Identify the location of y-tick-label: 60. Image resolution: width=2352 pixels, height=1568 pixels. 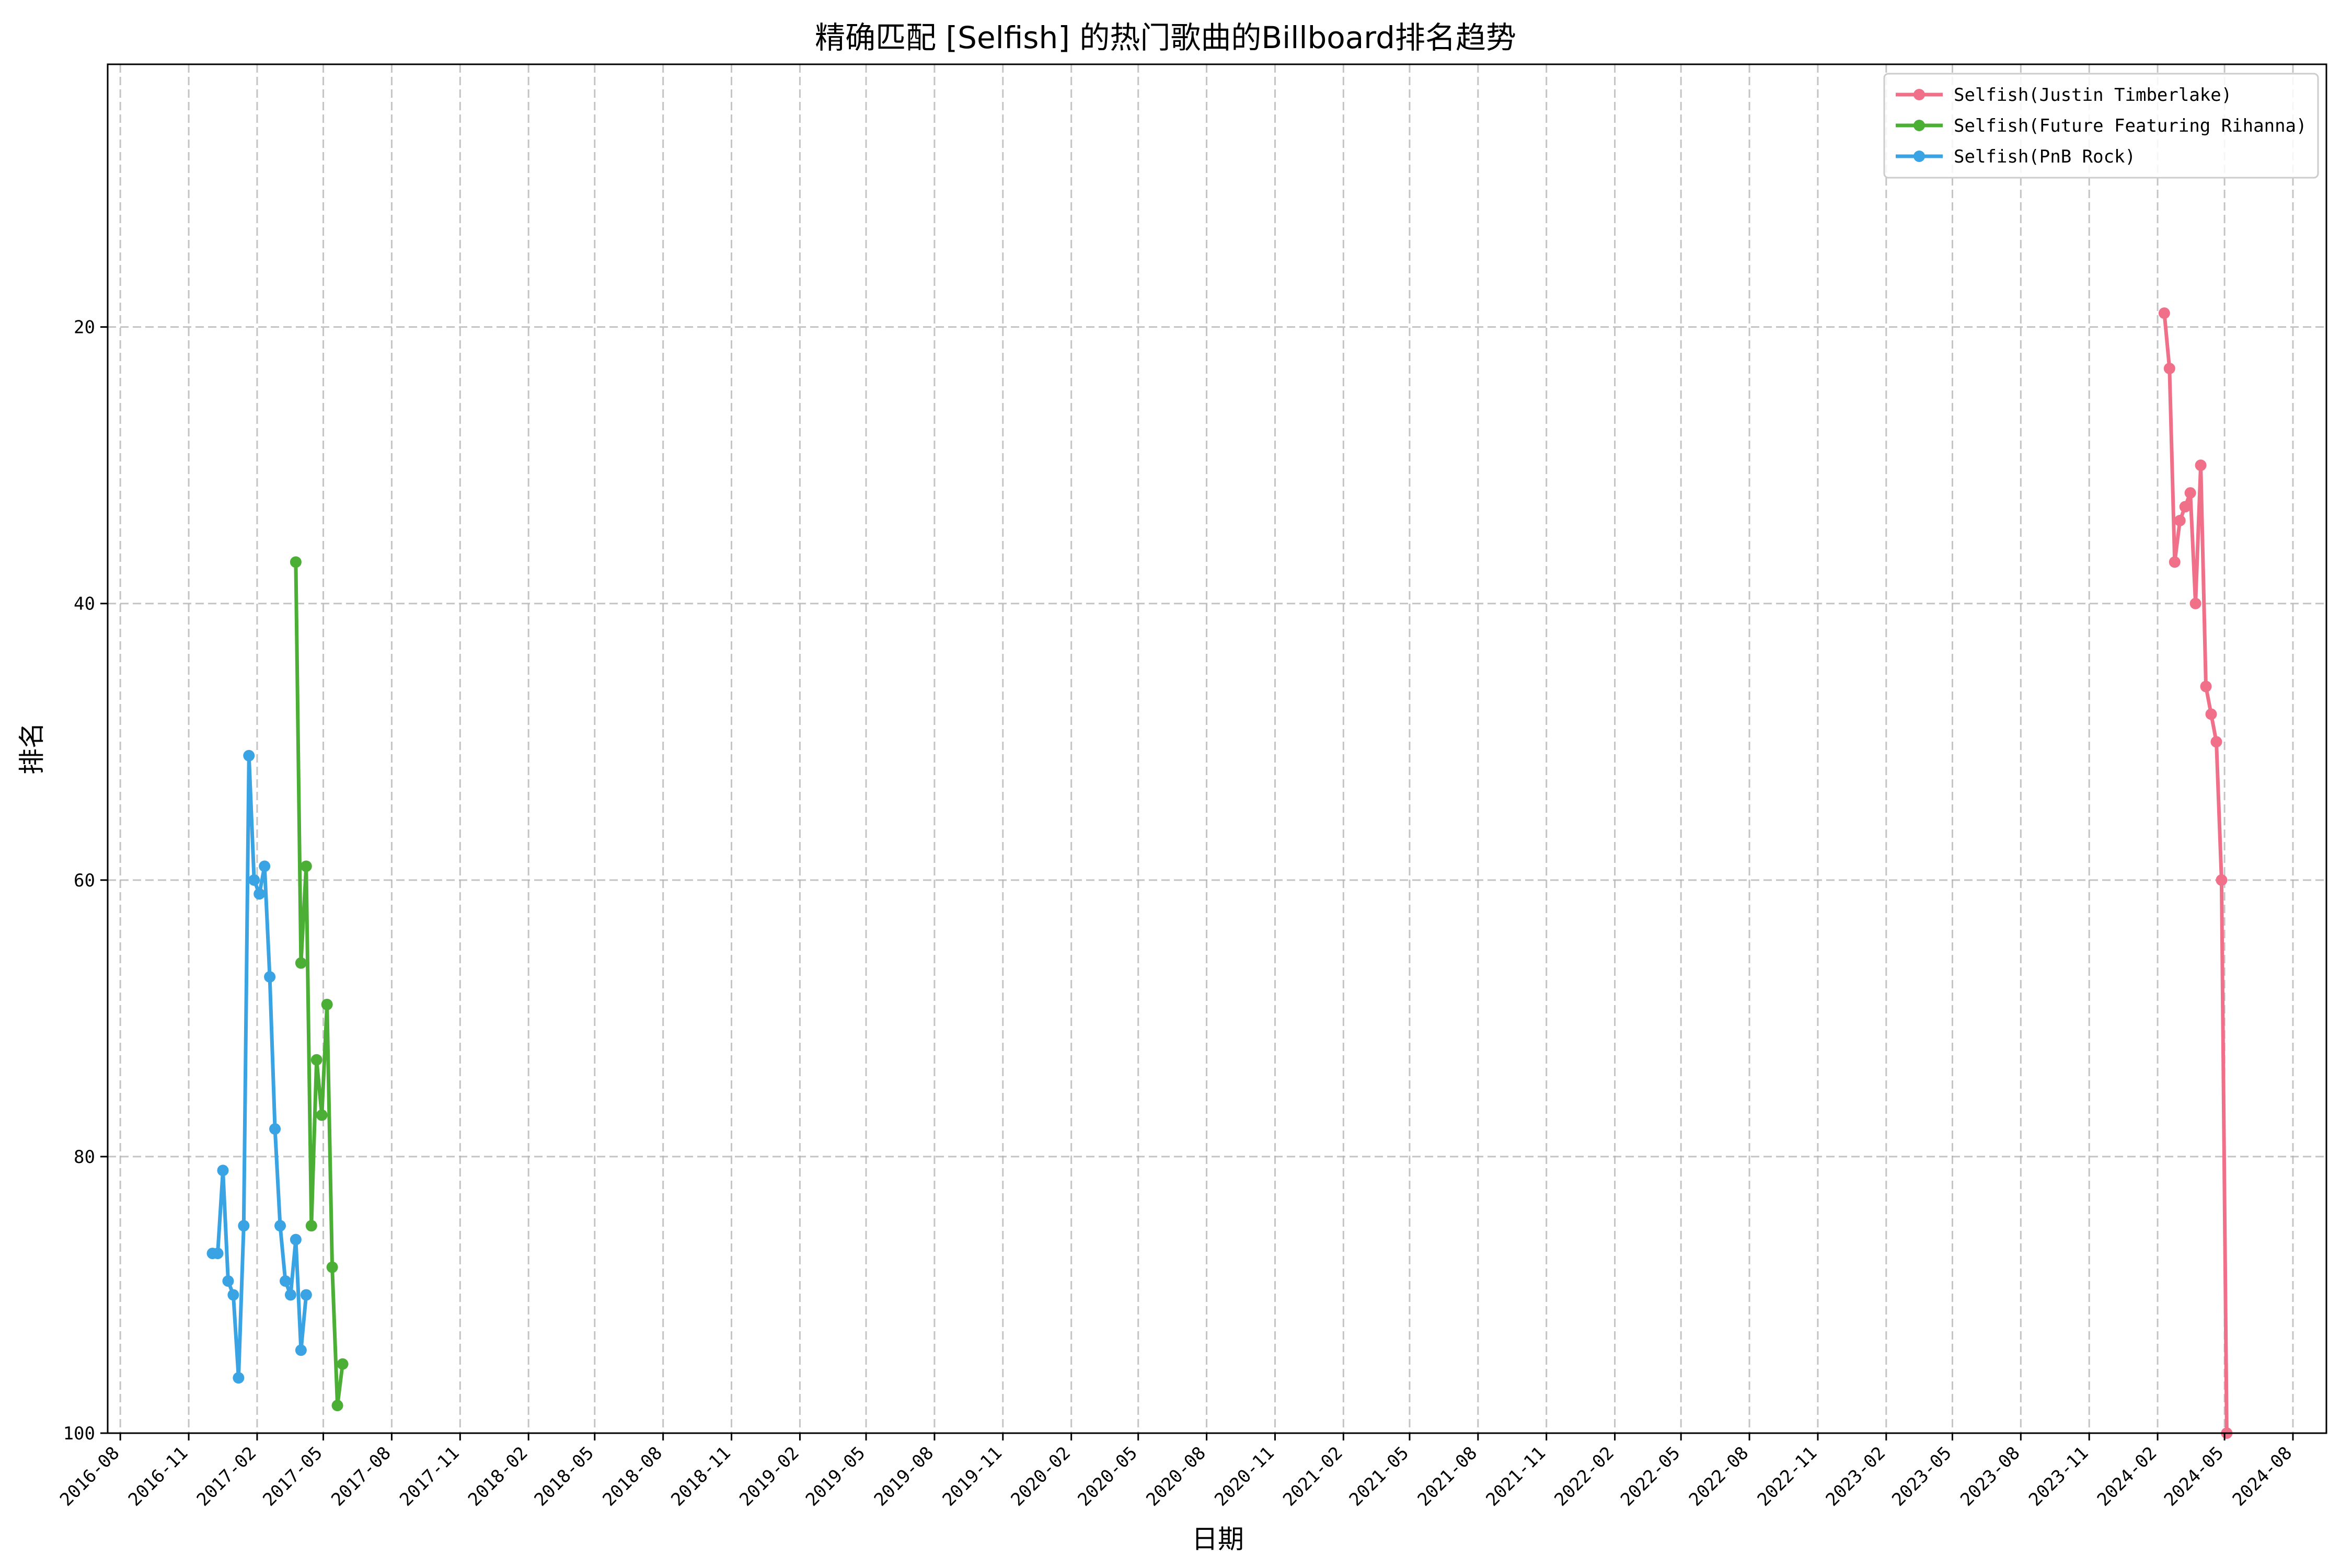
(84, 880).